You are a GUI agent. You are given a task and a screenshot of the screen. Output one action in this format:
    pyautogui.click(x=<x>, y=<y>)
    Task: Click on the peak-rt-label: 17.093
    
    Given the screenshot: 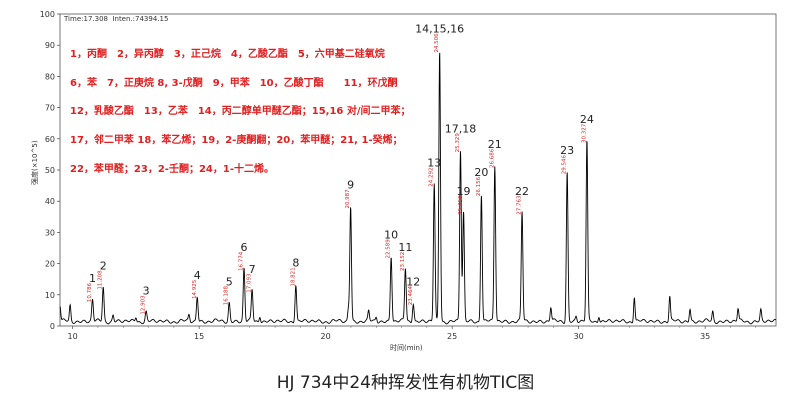 What is the action you would take?
    pyautogui.click(x=250, y=283)
    